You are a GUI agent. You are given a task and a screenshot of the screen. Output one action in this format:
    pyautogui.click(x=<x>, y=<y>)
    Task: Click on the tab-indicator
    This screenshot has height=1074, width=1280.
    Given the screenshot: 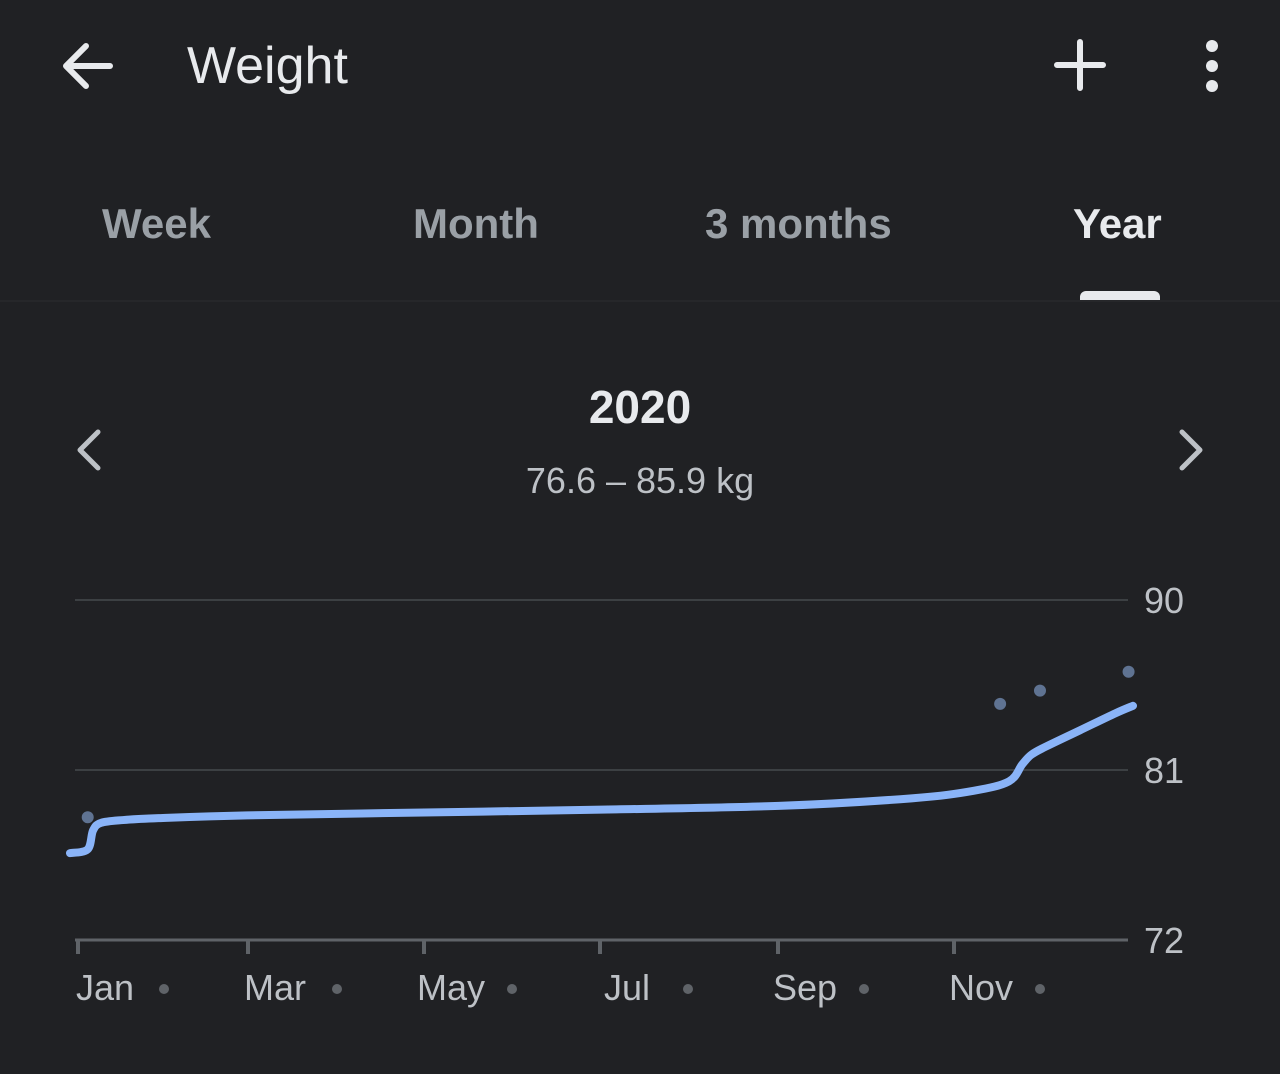 What is the action you would take?
    pyautogui.click(x=1120, y=295)
    